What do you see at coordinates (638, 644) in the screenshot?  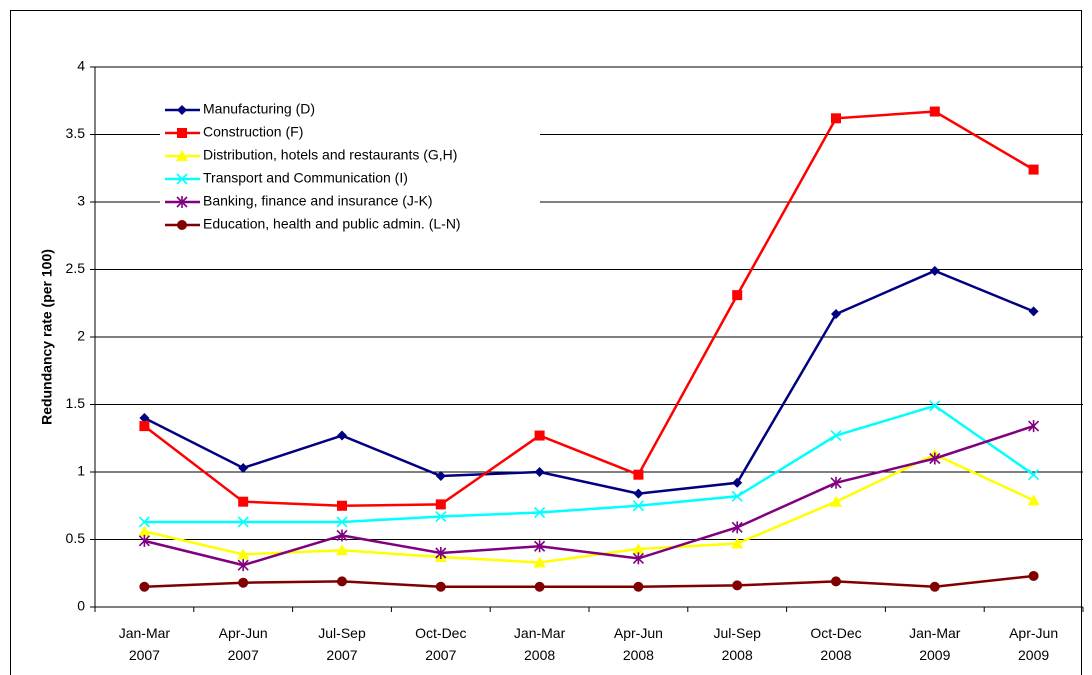 I see `x-tick-label: Apr-Jun 2008` at bounding box center [638, 644].